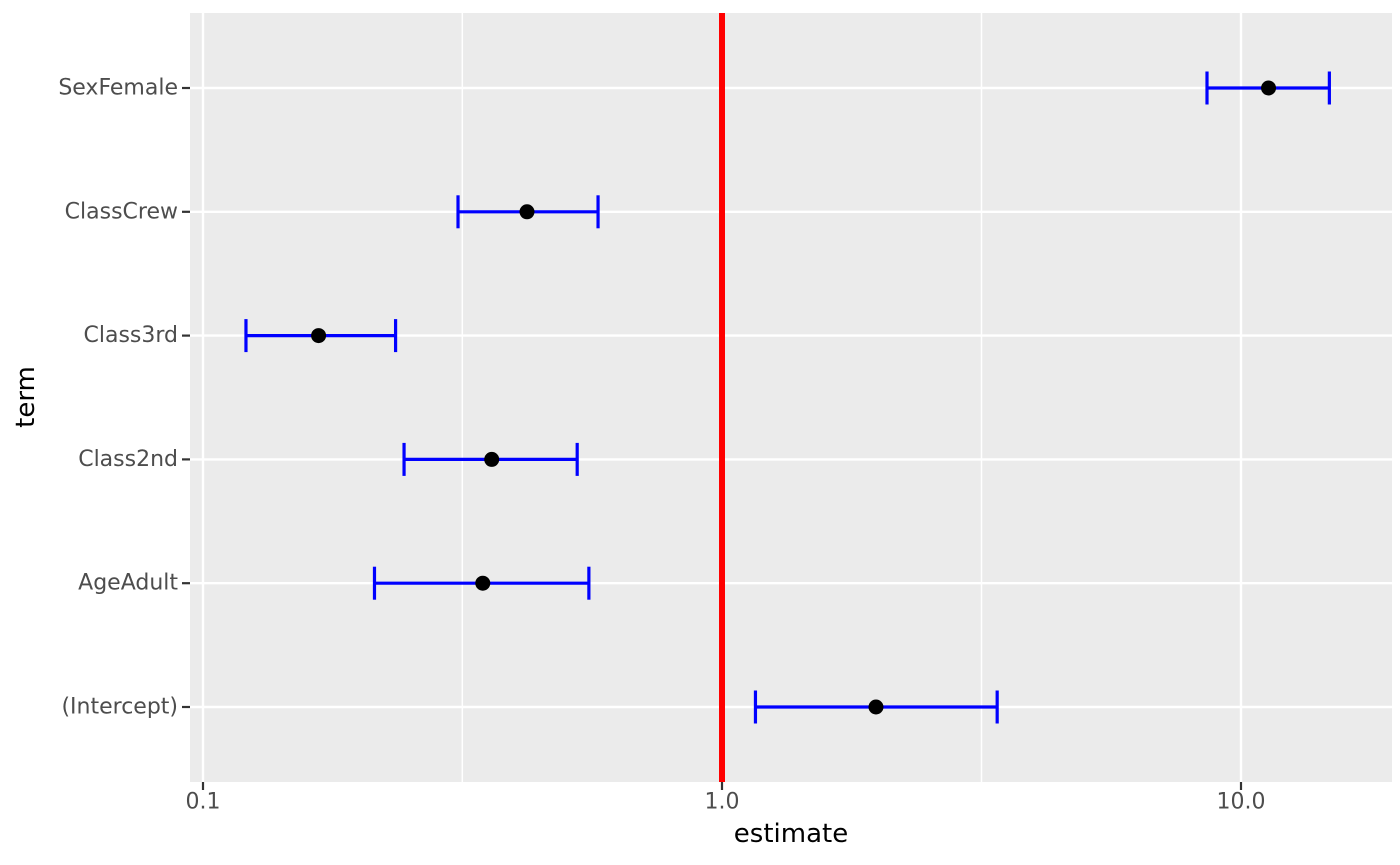 This screenshot has width=1400, height=865. Describe the element at coordinates (319, 336) in the screenshot. I see `estimate-point-Class3rd` at that location.